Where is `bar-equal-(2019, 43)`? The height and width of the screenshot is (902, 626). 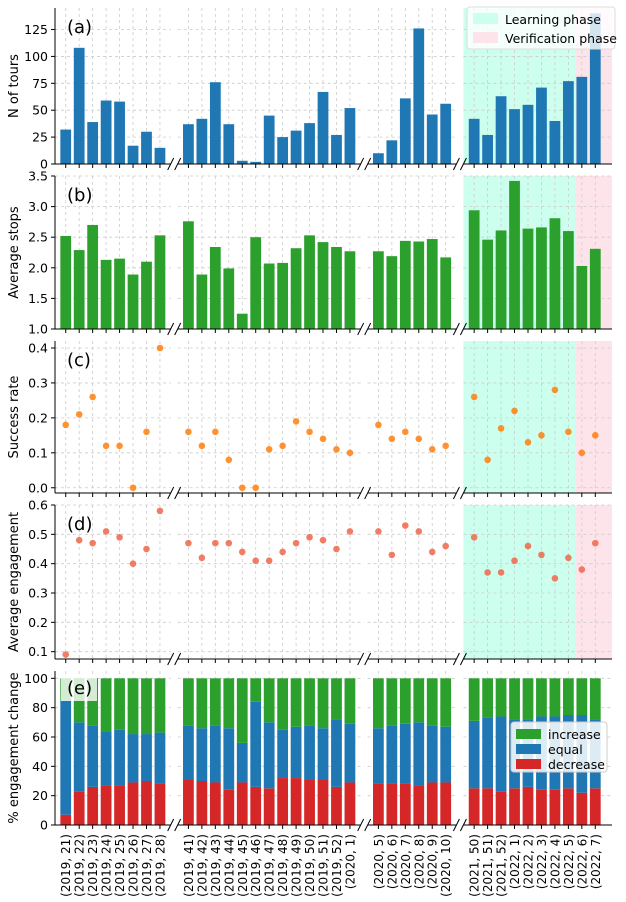
bar-equal-(2019, 43) is located at coordinates (215, 754).